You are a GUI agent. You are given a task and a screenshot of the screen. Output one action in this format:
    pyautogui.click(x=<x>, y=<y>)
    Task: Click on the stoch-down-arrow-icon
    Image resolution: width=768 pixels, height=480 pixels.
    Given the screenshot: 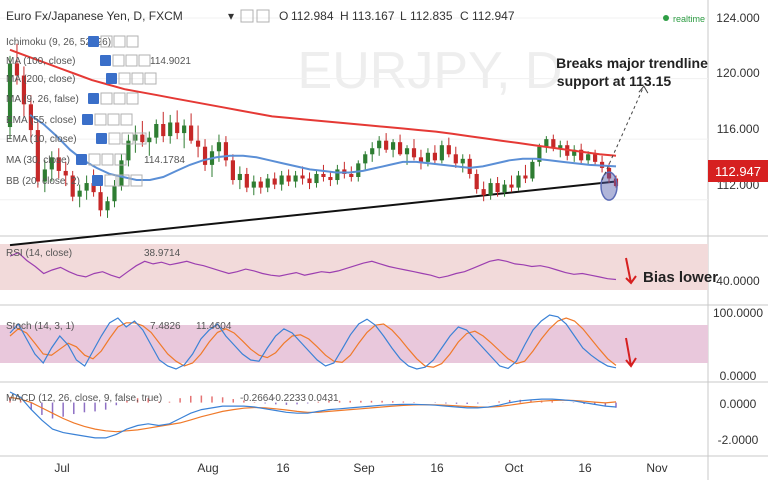 What is the action you would take?
    pyautogui.click(x=631, y=352)
    